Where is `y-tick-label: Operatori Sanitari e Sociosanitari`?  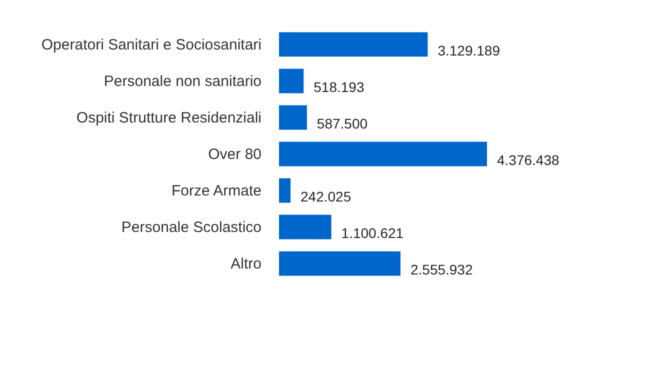
y-tick-label: Operatori Sanitari e Sociosanitari is located at coordinates (151, 45).